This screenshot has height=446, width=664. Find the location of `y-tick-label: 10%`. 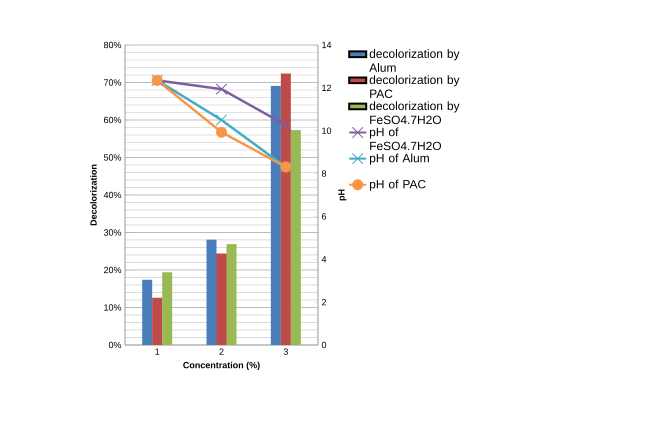

y-tick-label: 10% is located at coordinates (113, 307).